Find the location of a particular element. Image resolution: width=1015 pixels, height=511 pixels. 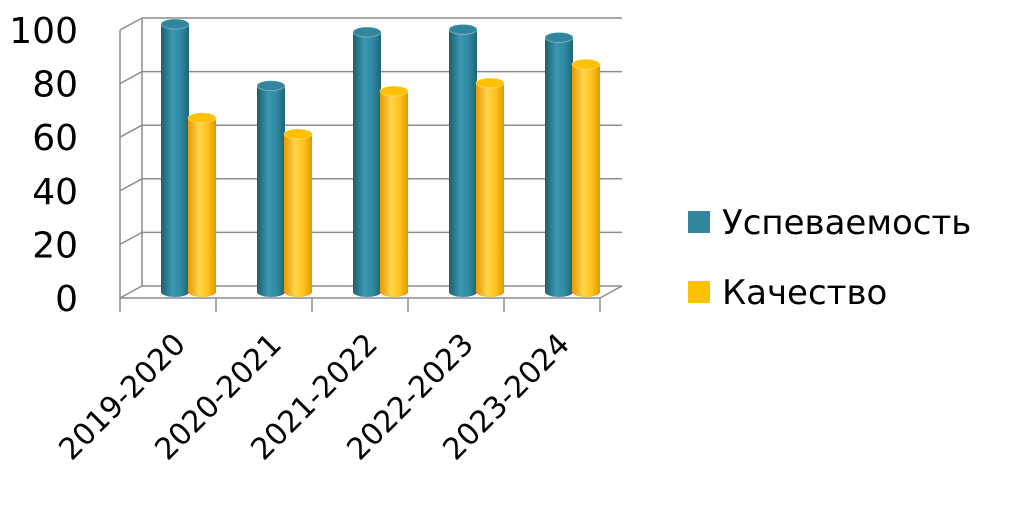

y-tick-label: 100 is located at coordinates (43, 31).